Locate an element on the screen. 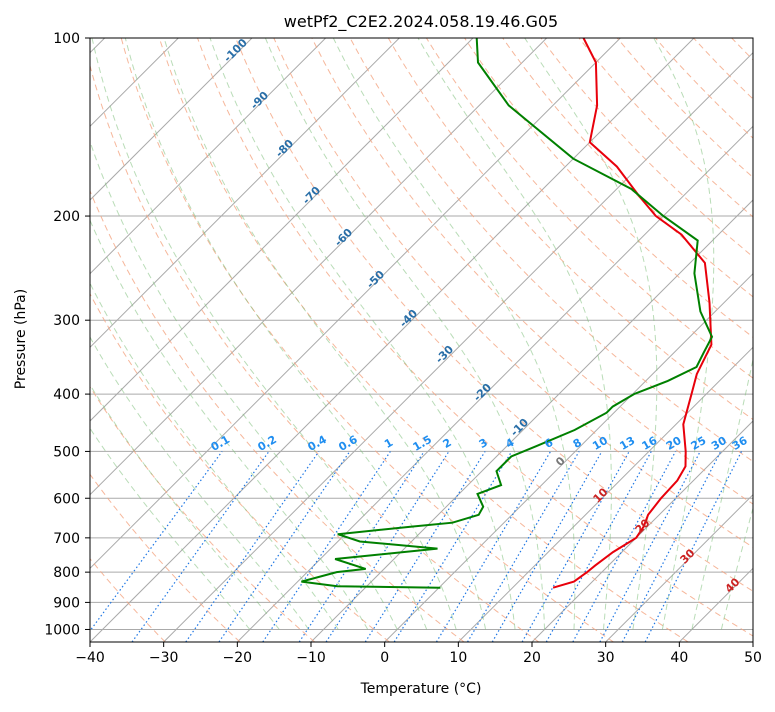 The width and height of the screenshot is (775, 712). y-tick-label: 200 is located at coordinates (66, 217).